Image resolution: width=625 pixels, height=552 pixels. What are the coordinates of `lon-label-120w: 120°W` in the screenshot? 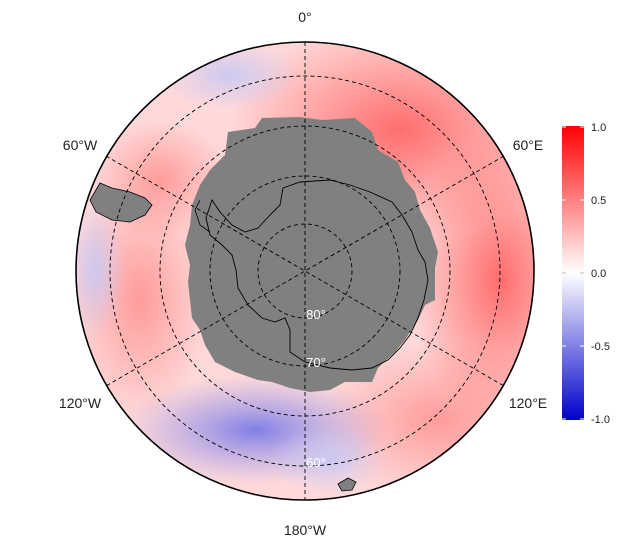 It's located at (80, 403).